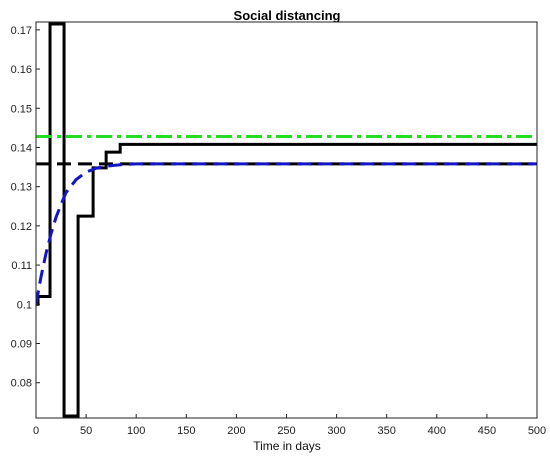 This screenshot has width=550, height=458. Describe the element at coordinates (21, 384) in the screenshot. I see `y-tick-label: 0.08` at that location.